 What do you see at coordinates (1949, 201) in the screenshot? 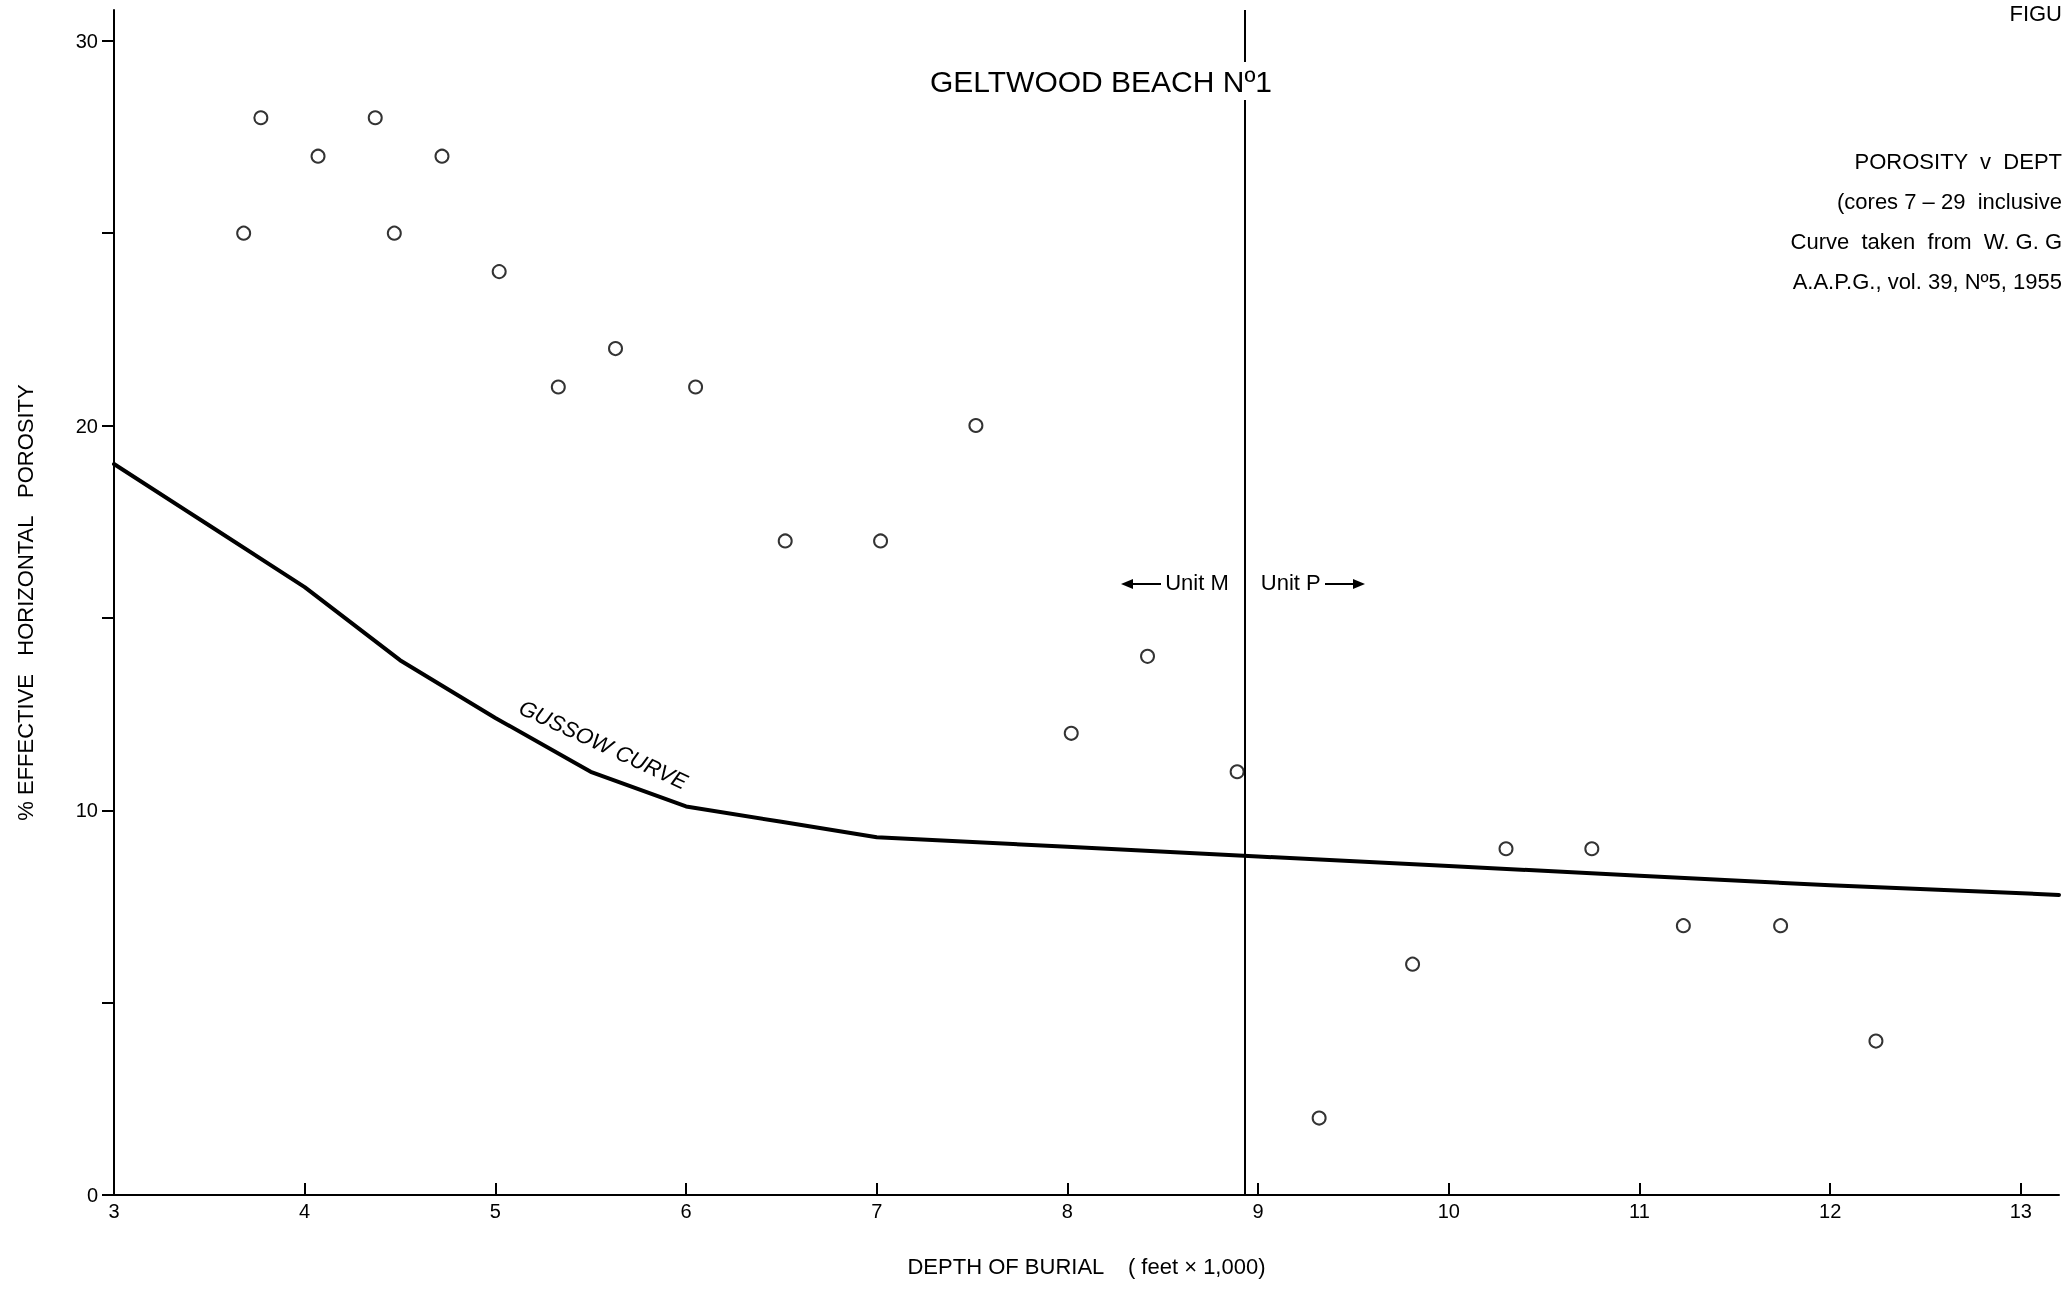
I see `annotation: (cores 7 – 29 inclusive` at bounding box center [1949, 201].